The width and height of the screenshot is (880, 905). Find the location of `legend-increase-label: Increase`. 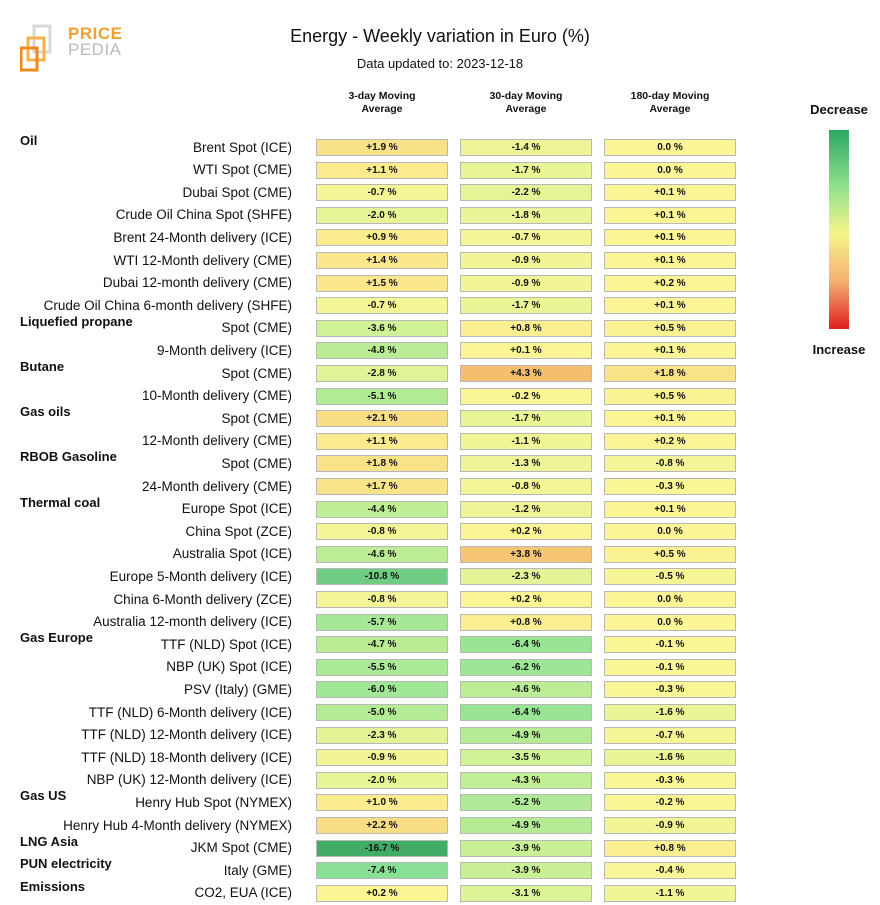

legend-increase-label: Increase is located at coordinates (839, 349).